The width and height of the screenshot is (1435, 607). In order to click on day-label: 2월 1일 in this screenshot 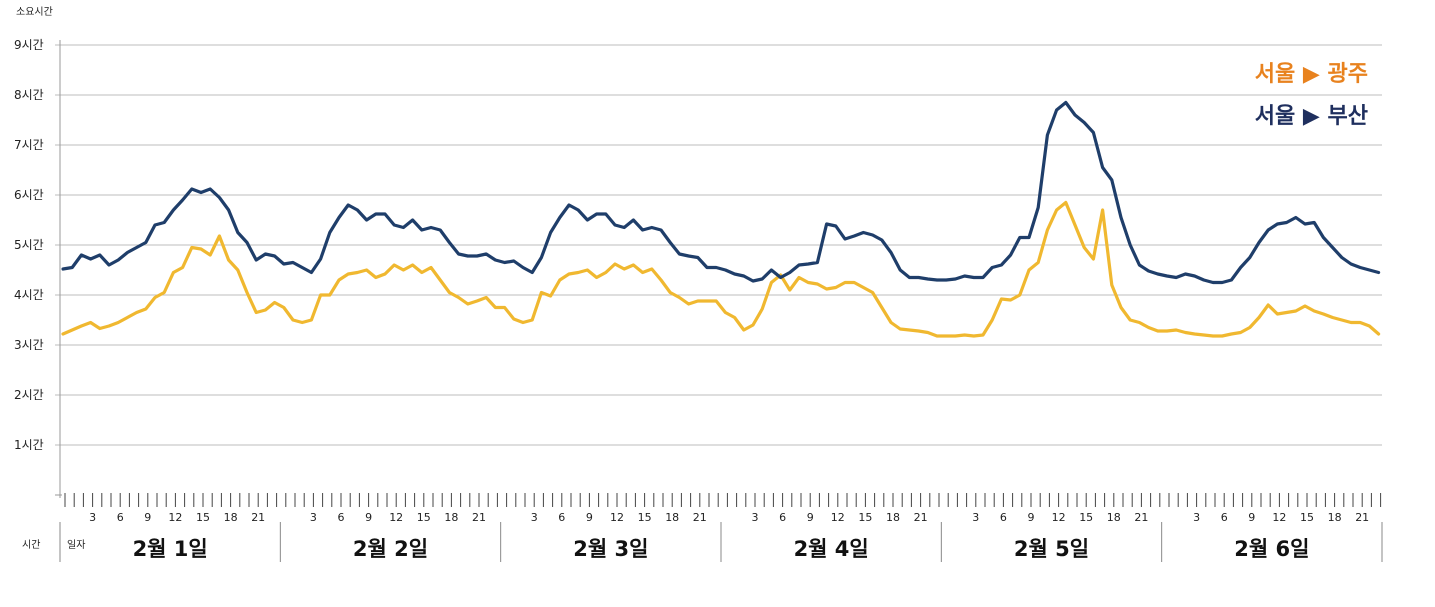, I will do `click(170, 549)`.